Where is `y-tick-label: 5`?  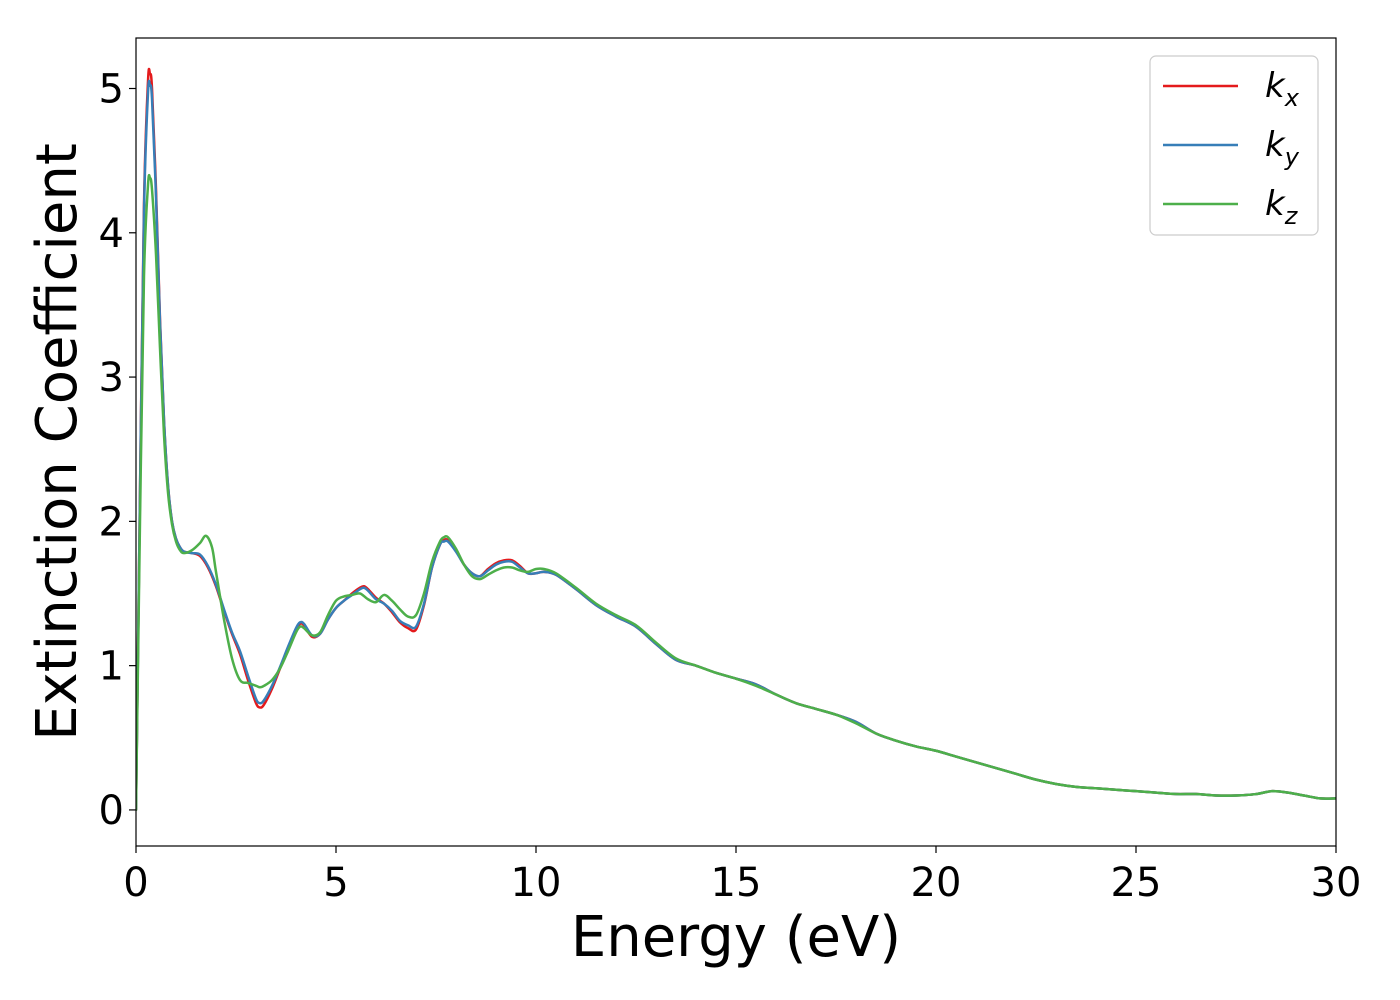
y-tick-label: 5 is located at coordinates (111, 90).